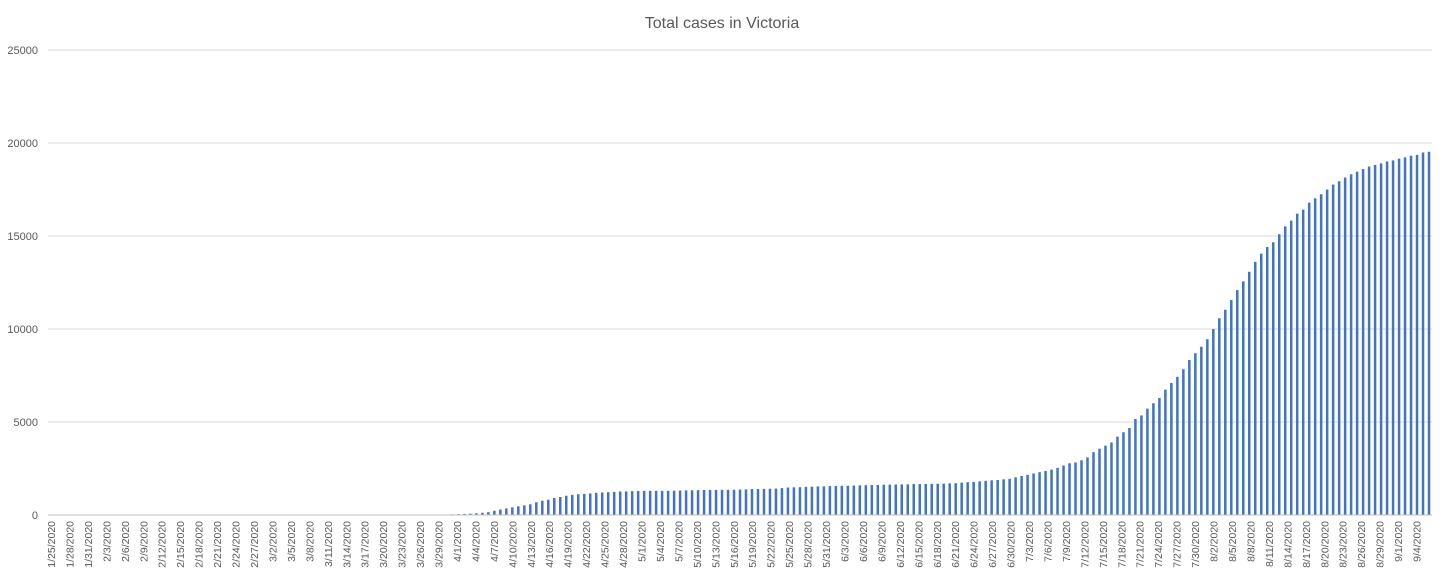  Describe the element at coordinates (22, 330) in the screenshot. I see `y-tick-label: 10000` at that location.